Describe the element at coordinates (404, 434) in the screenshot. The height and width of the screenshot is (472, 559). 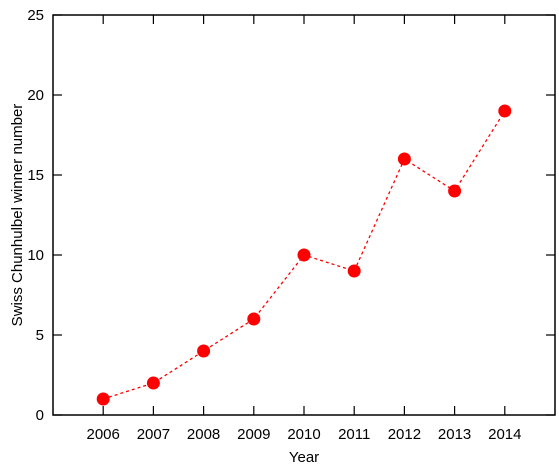
I see `x-tick-label: 2012` at that location.